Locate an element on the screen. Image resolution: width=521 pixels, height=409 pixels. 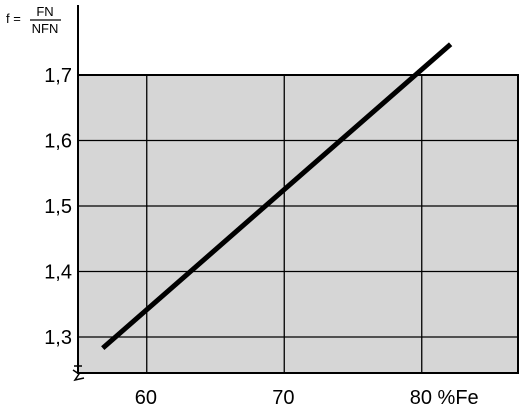
x-tick-label: 80 %Fe is located at coordinates (444, 398).